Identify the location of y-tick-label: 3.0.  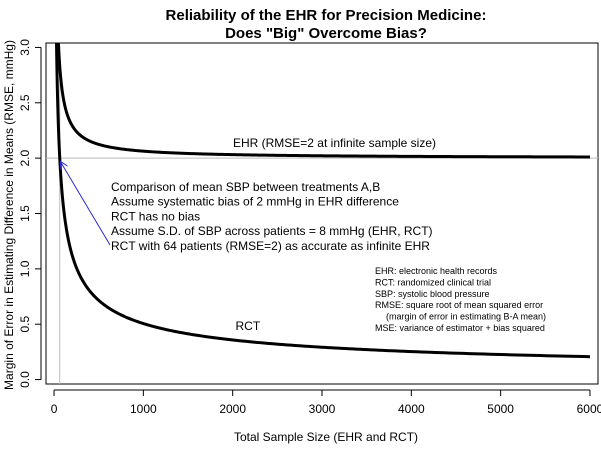
(25, 47).